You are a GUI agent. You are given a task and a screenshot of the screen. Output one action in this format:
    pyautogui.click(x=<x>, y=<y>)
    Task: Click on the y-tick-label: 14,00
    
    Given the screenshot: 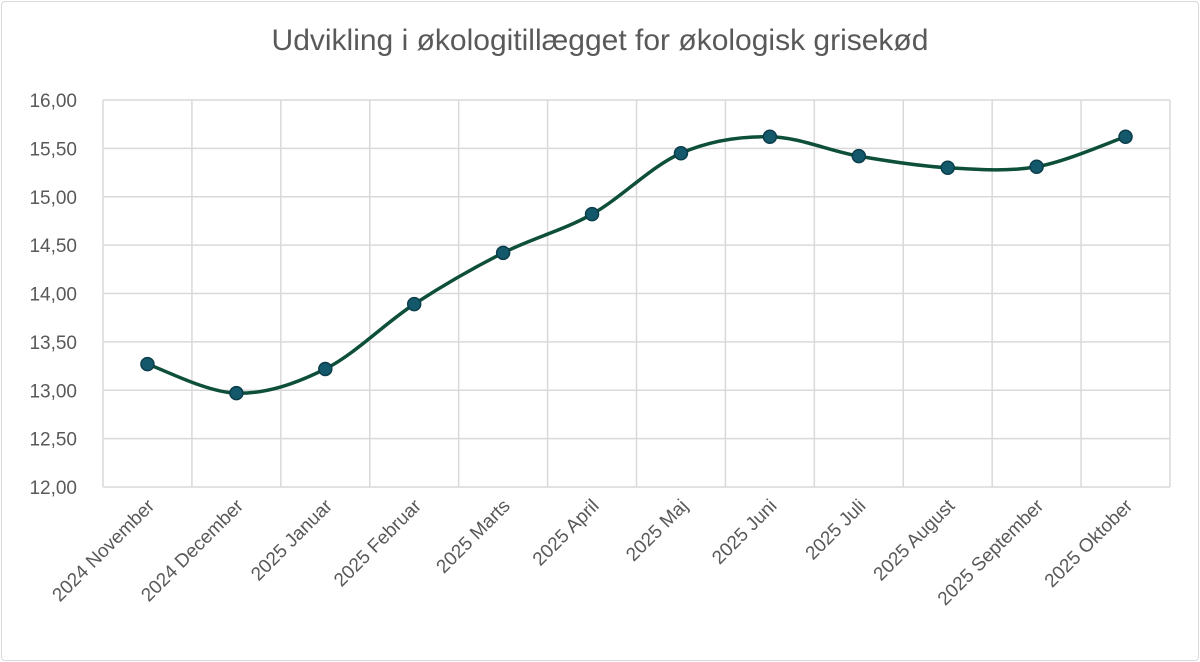 What is the action you would take?
    pyautogui.click(x=53, y=295)
    